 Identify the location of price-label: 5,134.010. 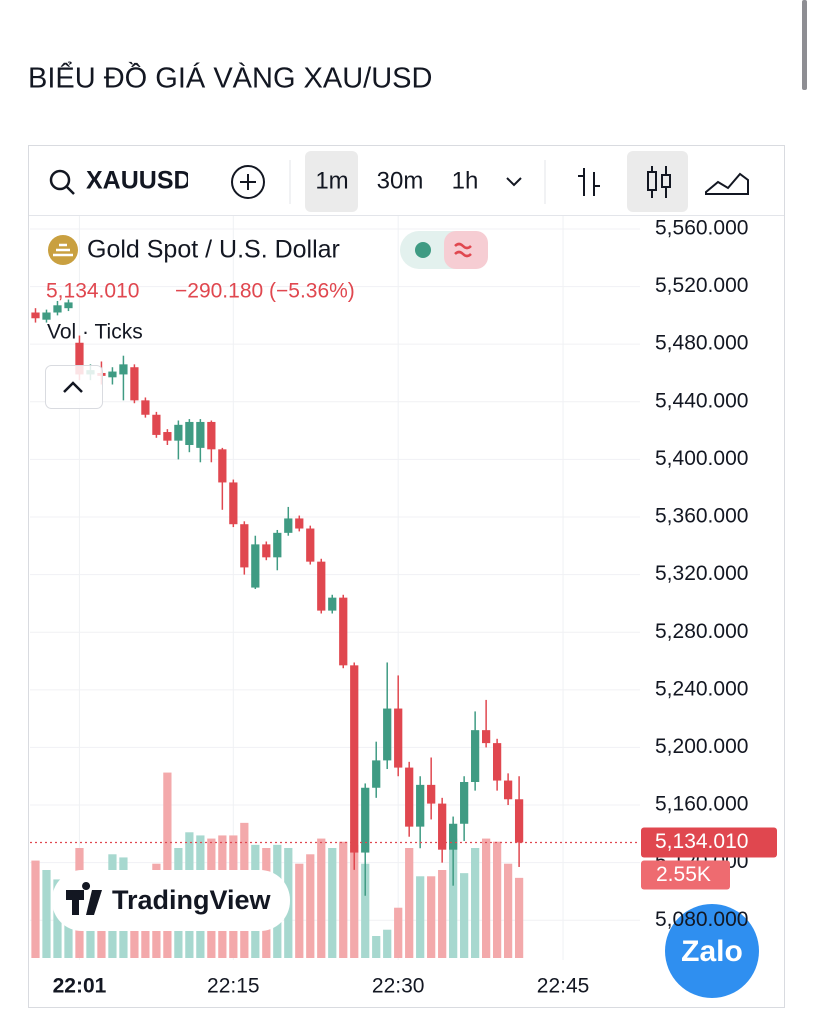
(701, 841).